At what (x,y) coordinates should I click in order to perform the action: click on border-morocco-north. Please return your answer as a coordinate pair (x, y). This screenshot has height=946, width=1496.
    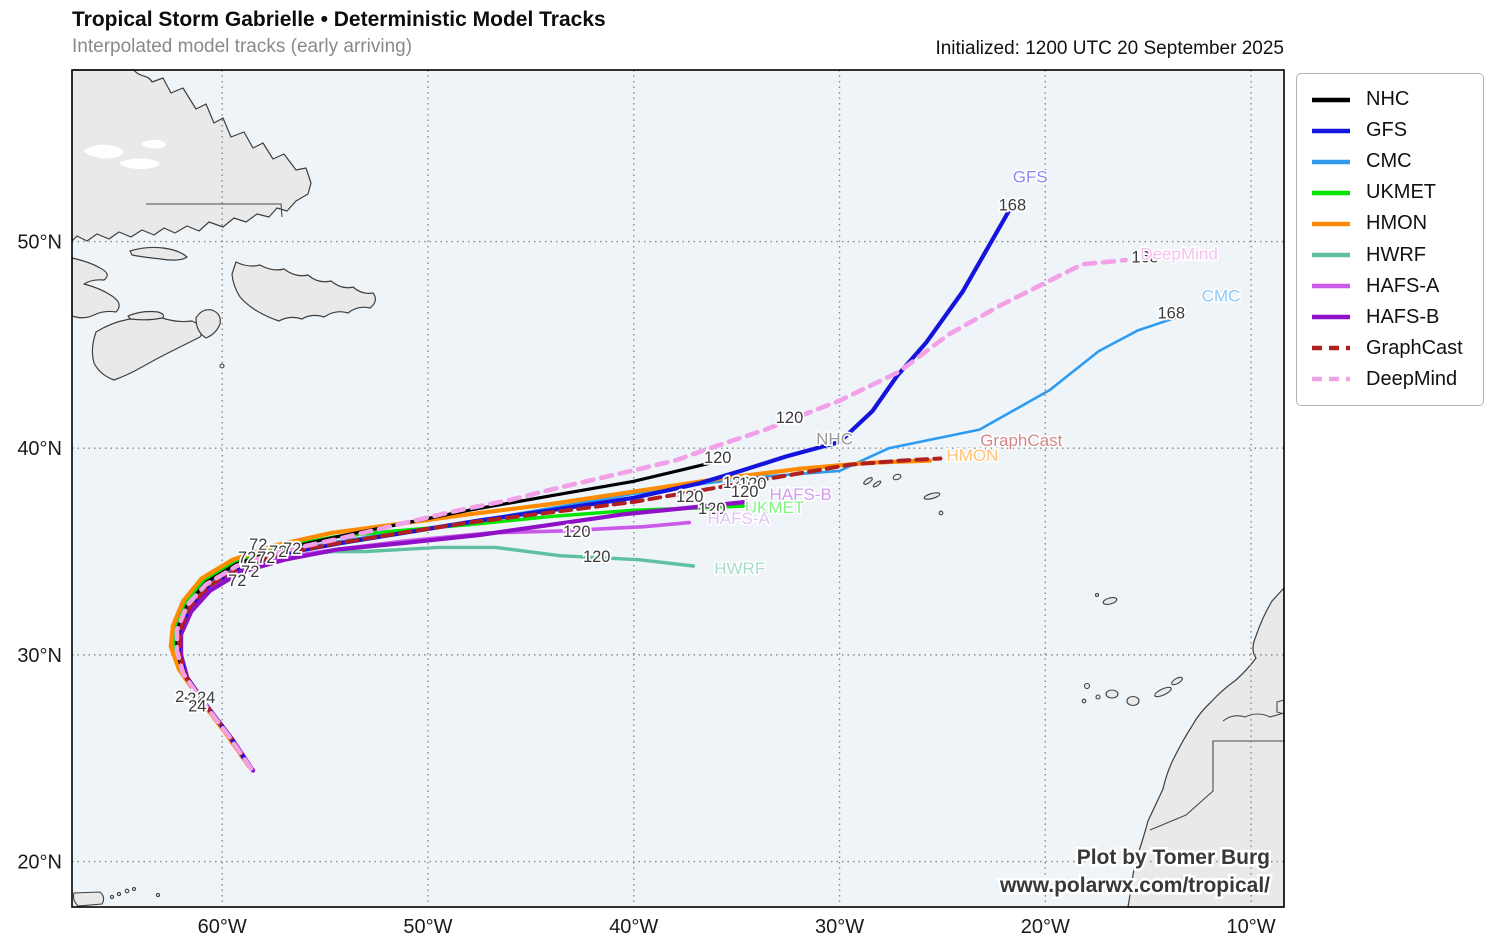
    Looking at the image, I should click on (1253, 717).